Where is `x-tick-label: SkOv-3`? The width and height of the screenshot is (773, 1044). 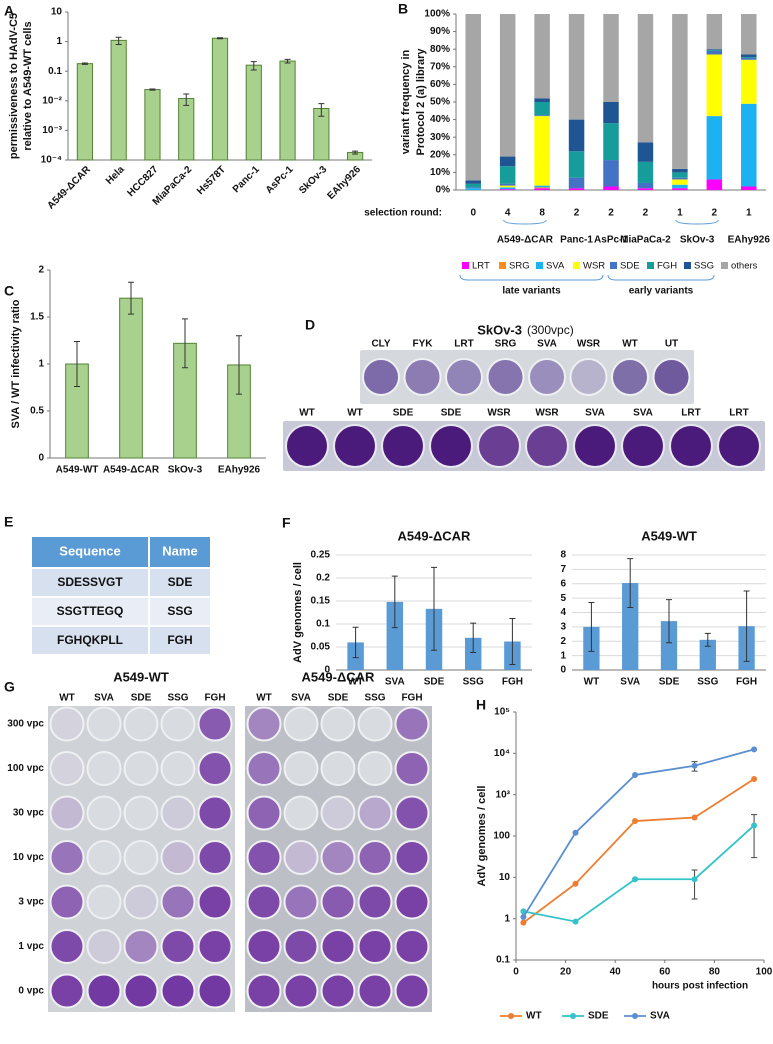
x-tick-label: SkOv-3 is located at coordinates (185, 470).